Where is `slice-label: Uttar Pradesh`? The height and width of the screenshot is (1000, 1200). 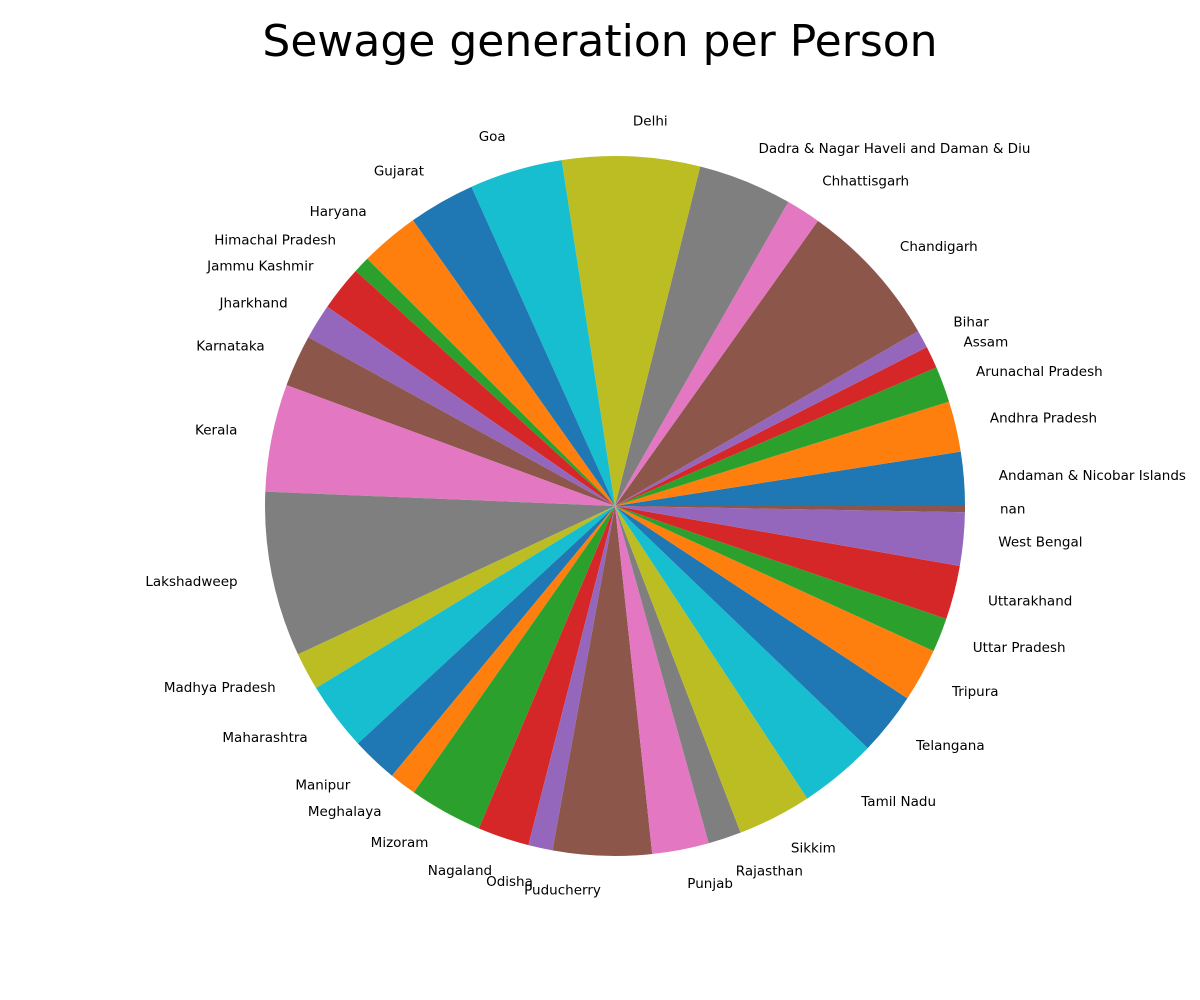
slice-label: Uttar Pradesh is located at coordinates (1019, 648).